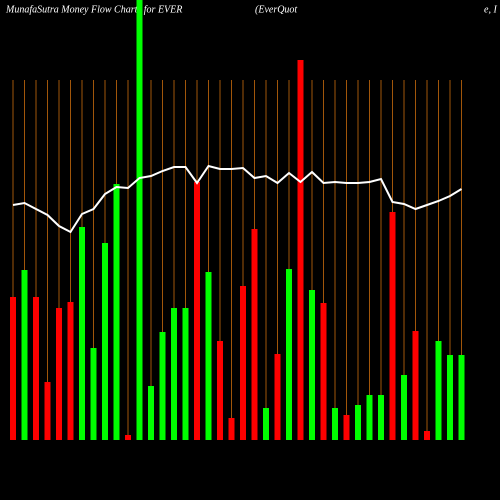 This screenshot has height=500, width=500. What do you see at coordinates (237, 199) in the screenshot?
I see `money-flow-line` at bounding box center [237, 199].